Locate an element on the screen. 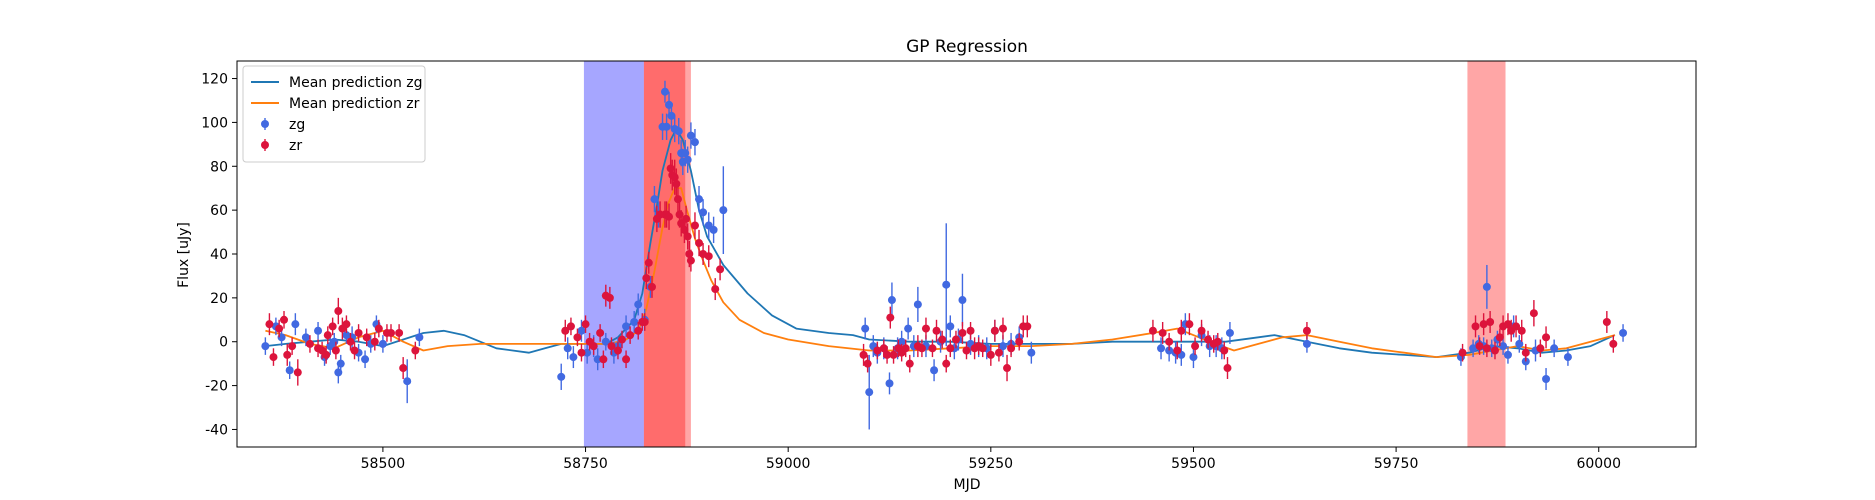  x-tick-label: 60000 is located at coordinates (1598, 464).